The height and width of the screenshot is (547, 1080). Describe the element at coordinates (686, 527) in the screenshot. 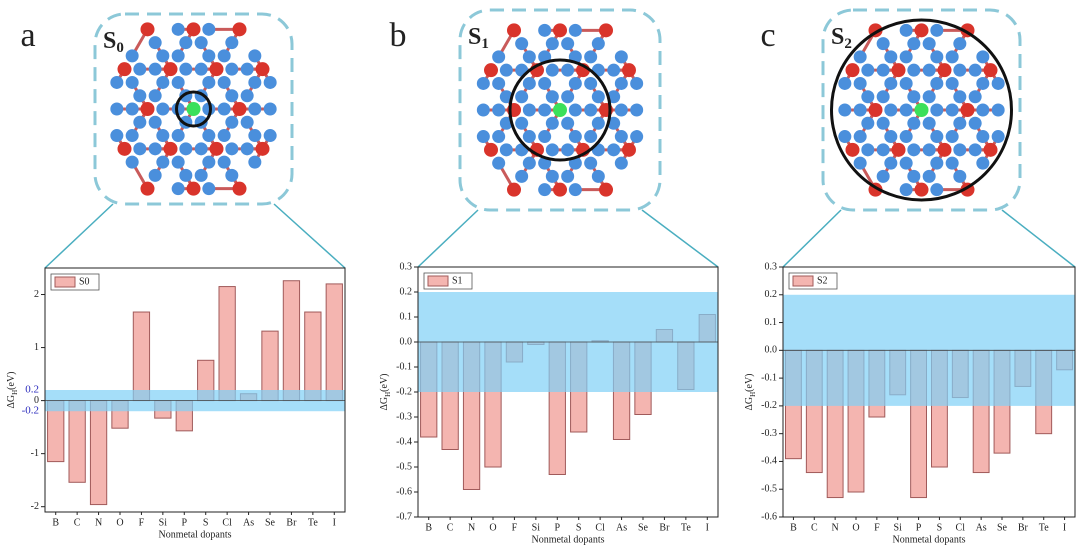

I see `x-tick-label: Te` at that location.